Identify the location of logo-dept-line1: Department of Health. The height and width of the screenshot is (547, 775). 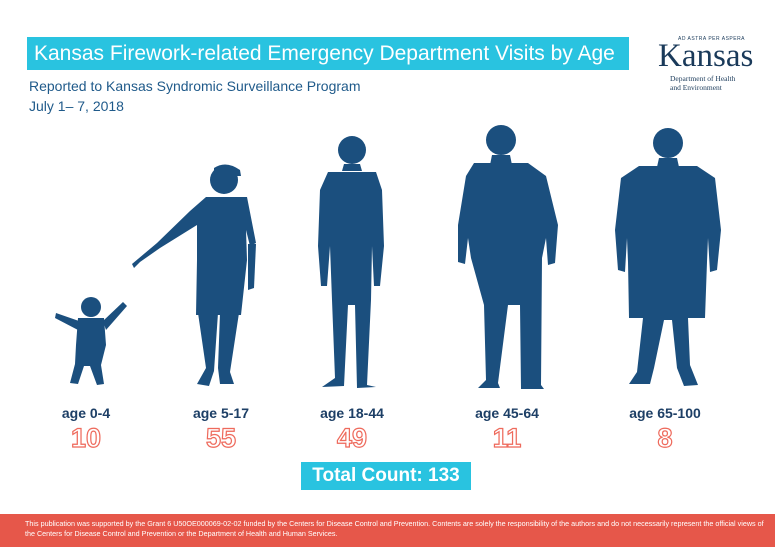
(703, 78).